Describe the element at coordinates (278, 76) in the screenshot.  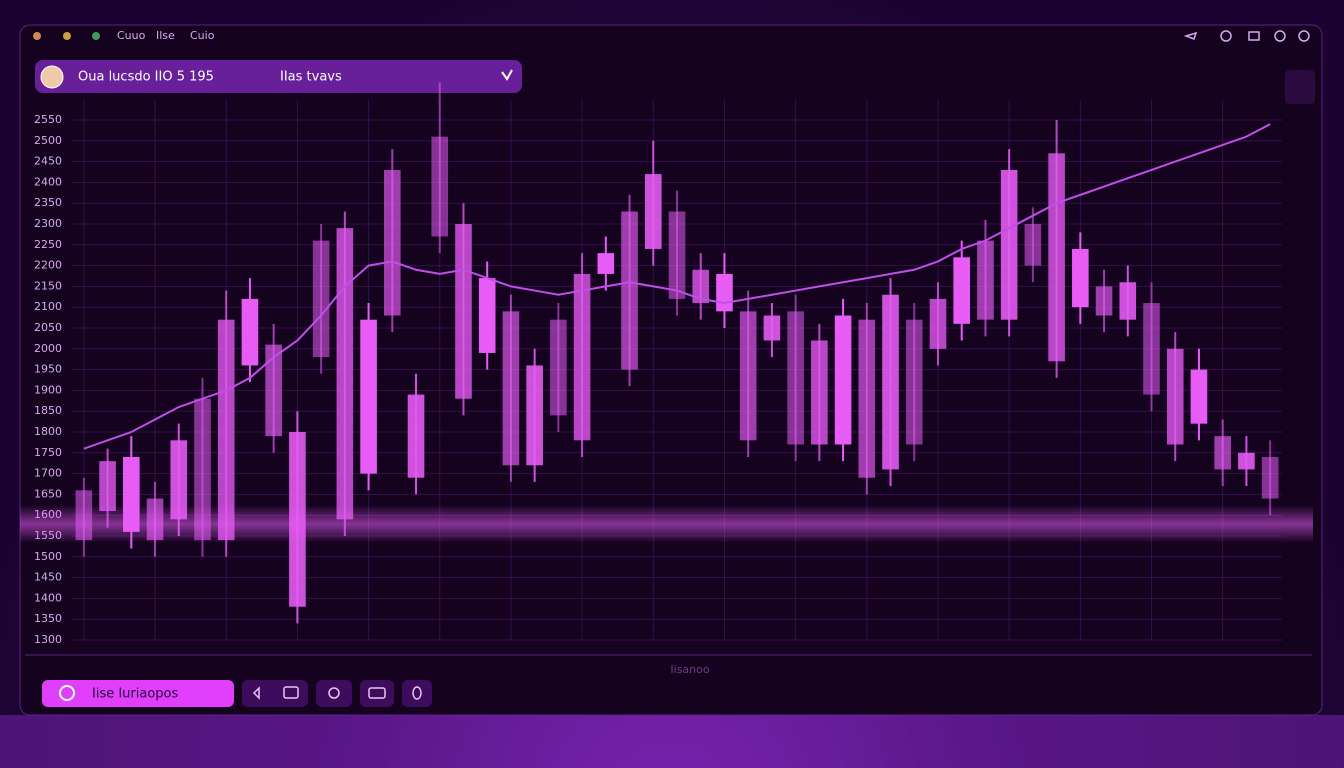
I see `header-bar` at that location.